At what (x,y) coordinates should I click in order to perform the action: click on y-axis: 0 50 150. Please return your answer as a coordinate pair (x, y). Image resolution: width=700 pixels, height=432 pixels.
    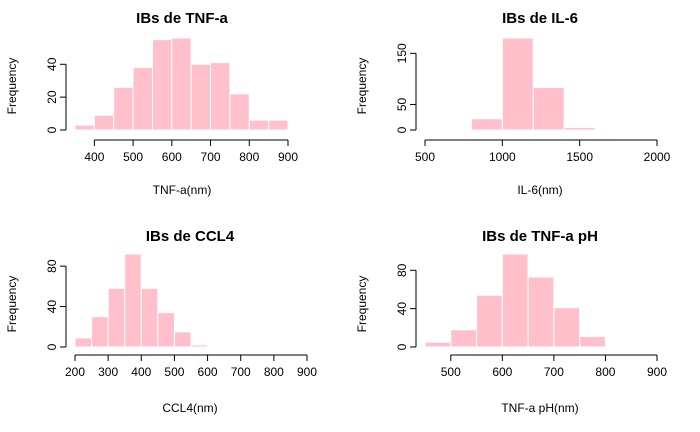
    Looking at the image, I should click on (406, 88).